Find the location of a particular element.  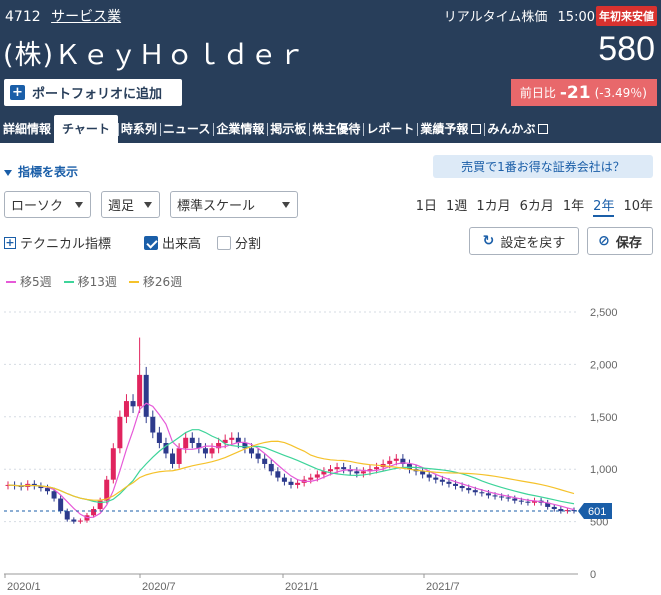

y-tick-label: 1,500 is located at coordinates (604, 418).